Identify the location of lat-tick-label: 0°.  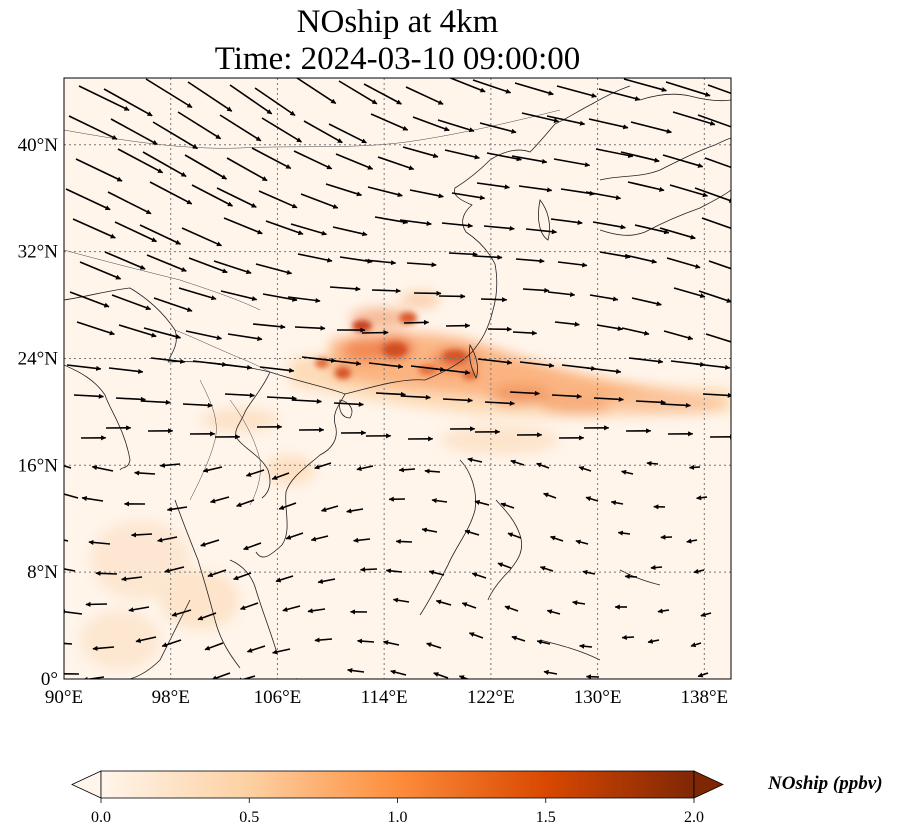
(49, 679).